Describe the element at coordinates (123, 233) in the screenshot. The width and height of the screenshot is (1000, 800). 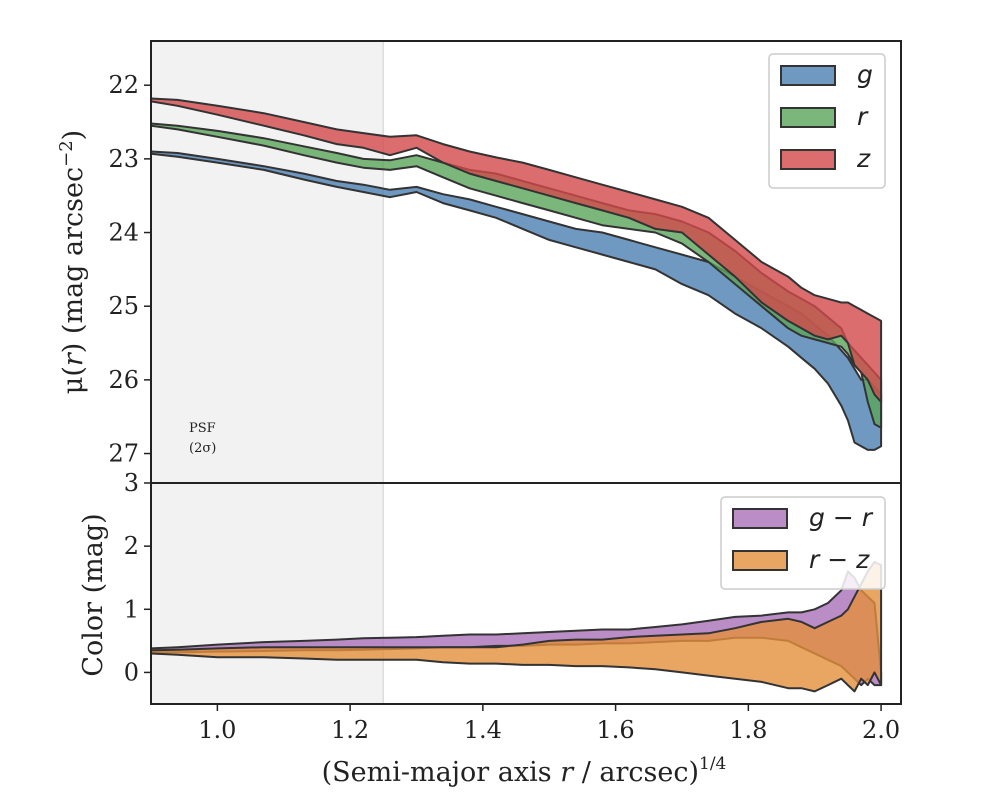
I see `sb-y-tick-label: 24` at that location.